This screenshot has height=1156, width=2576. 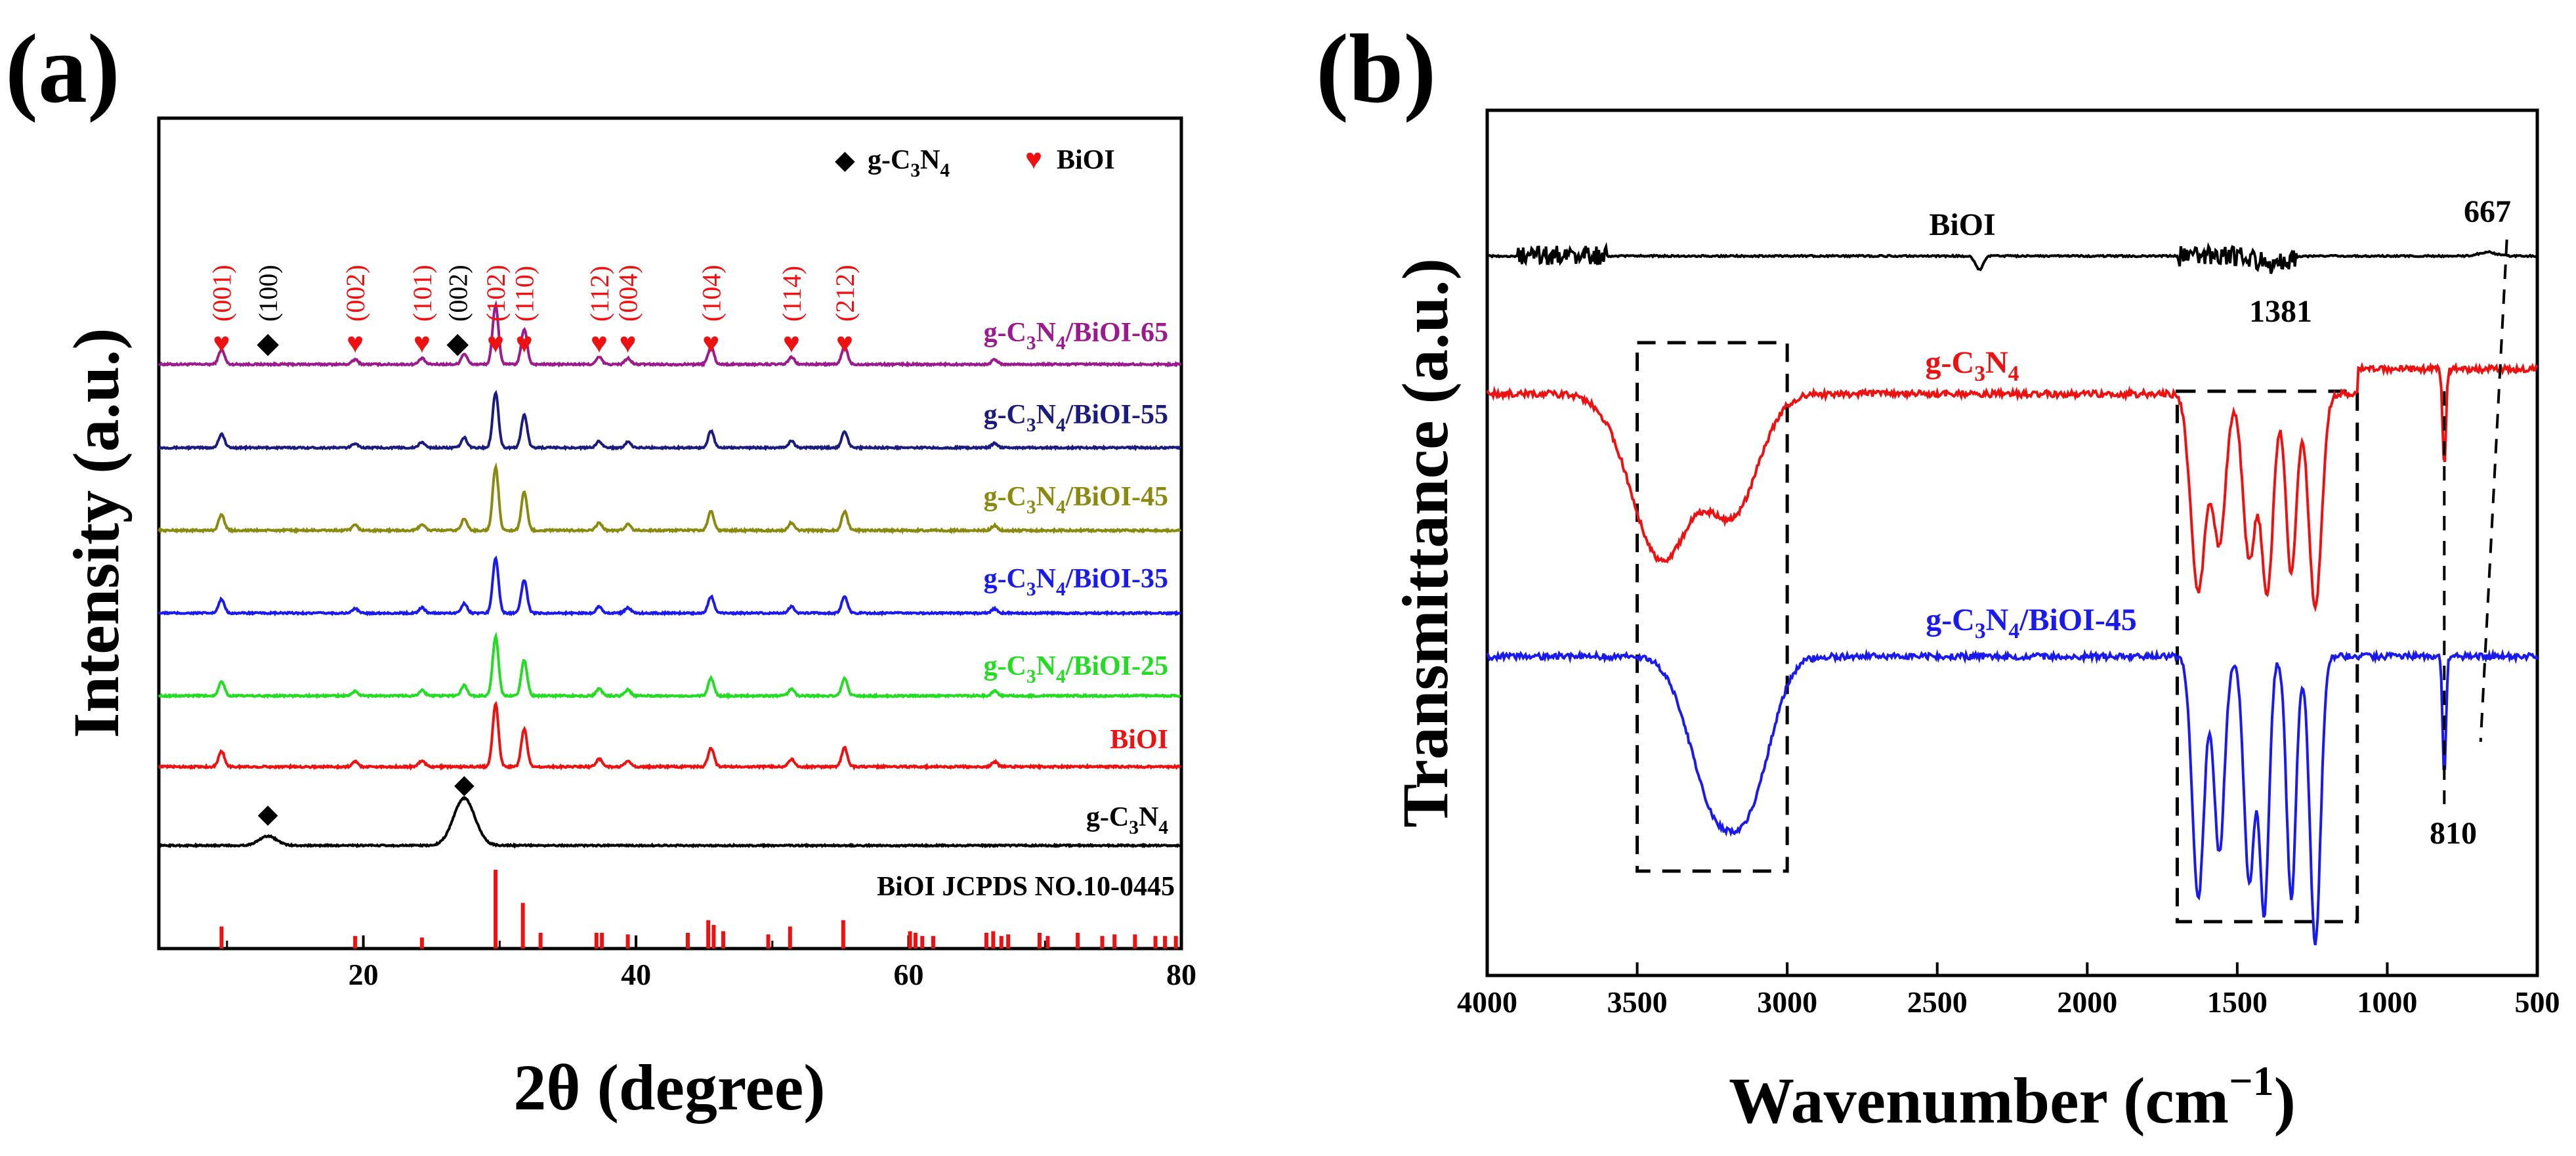 I want to click on x-tick-label: 1000, so click(x=2387, y=1002).